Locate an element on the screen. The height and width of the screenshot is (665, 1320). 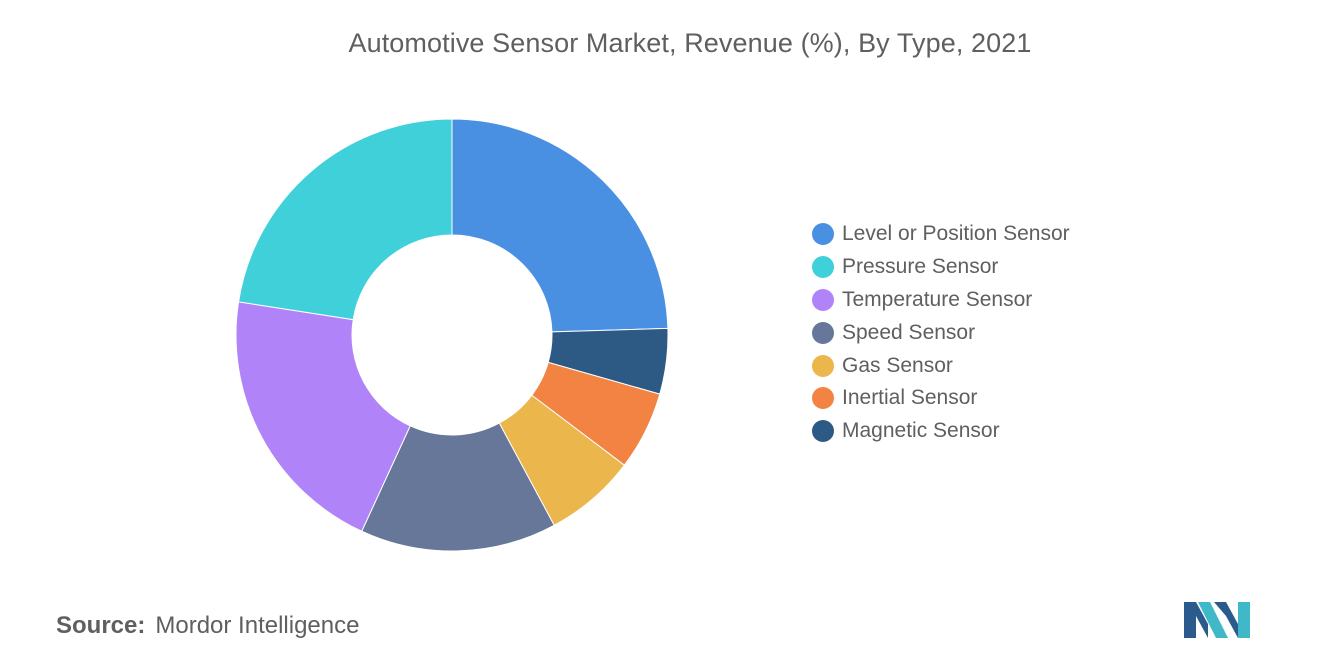
legend-label-level-or-position-sensor: Level or Position Sensor is located at coordinates (956, 234).